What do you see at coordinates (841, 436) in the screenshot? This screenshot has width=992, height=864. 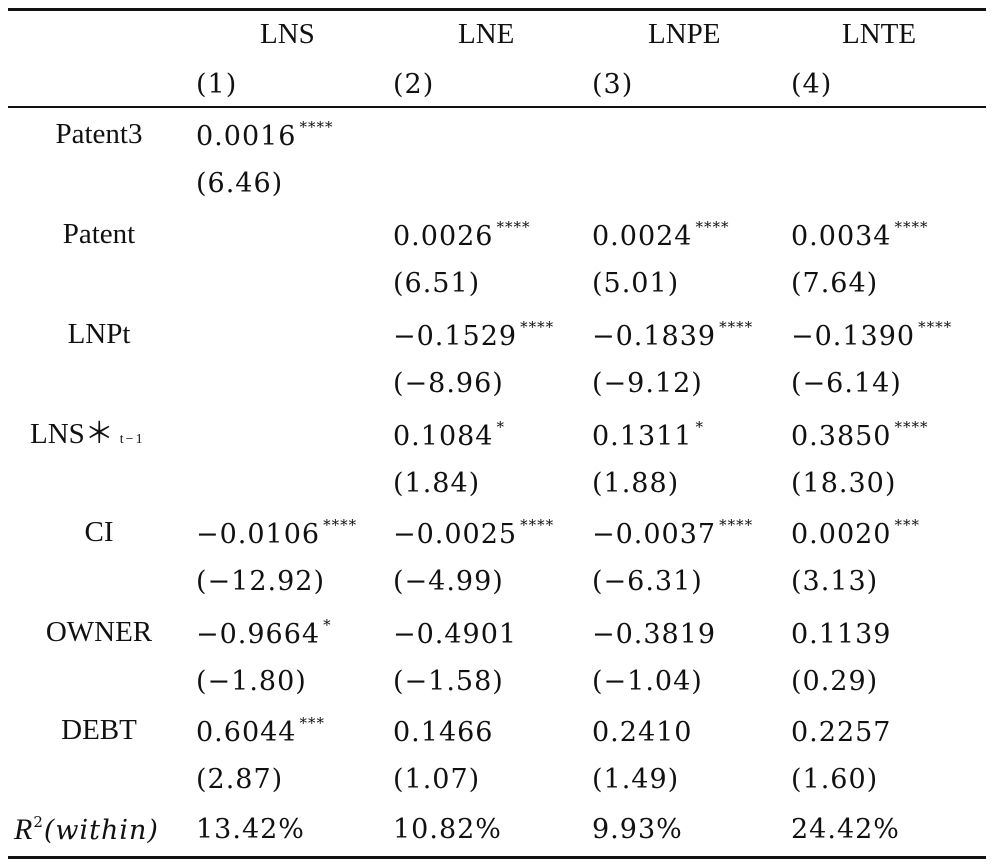 I see `coef-value: 0.3850` at bounding box center [841, 436].